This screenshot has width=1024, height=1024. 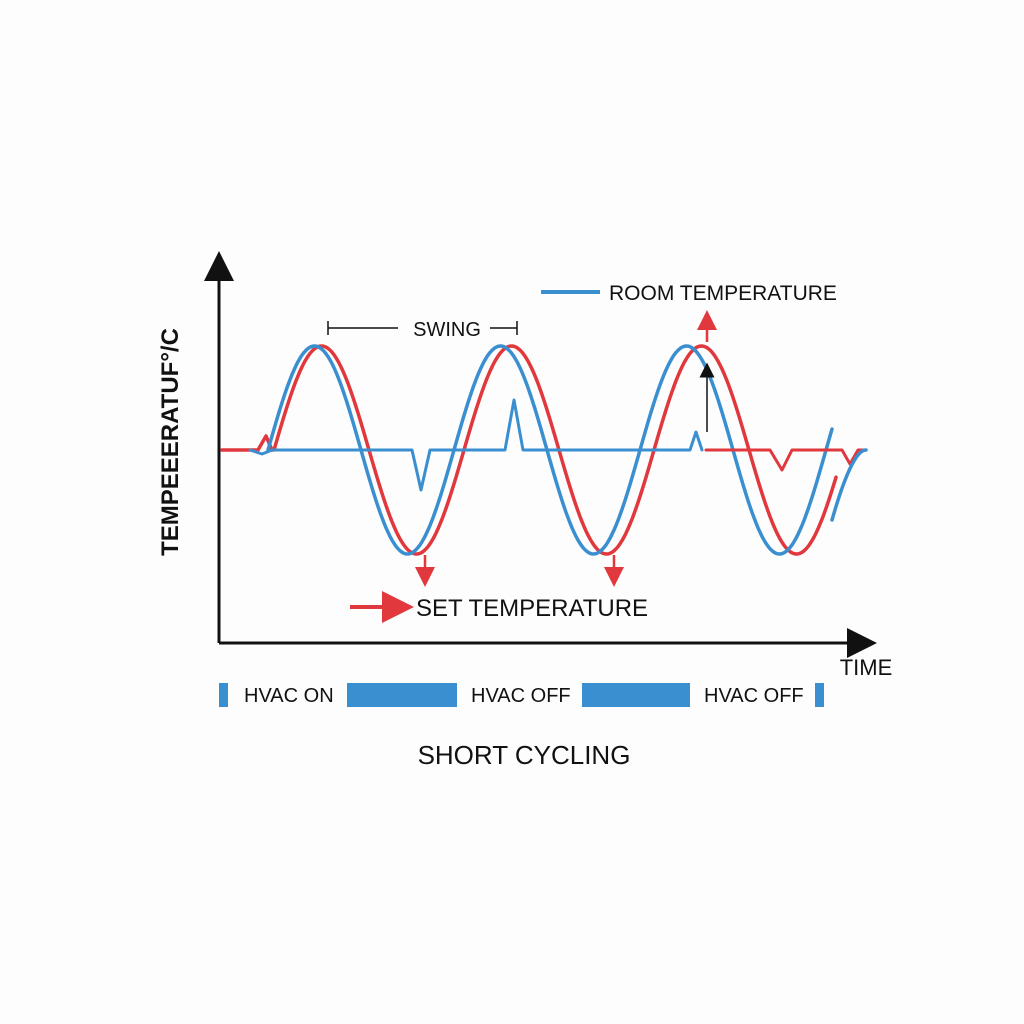 I want to click on legend-room-label: ROOM TEMPERATURE, so click(x=723, y=293).